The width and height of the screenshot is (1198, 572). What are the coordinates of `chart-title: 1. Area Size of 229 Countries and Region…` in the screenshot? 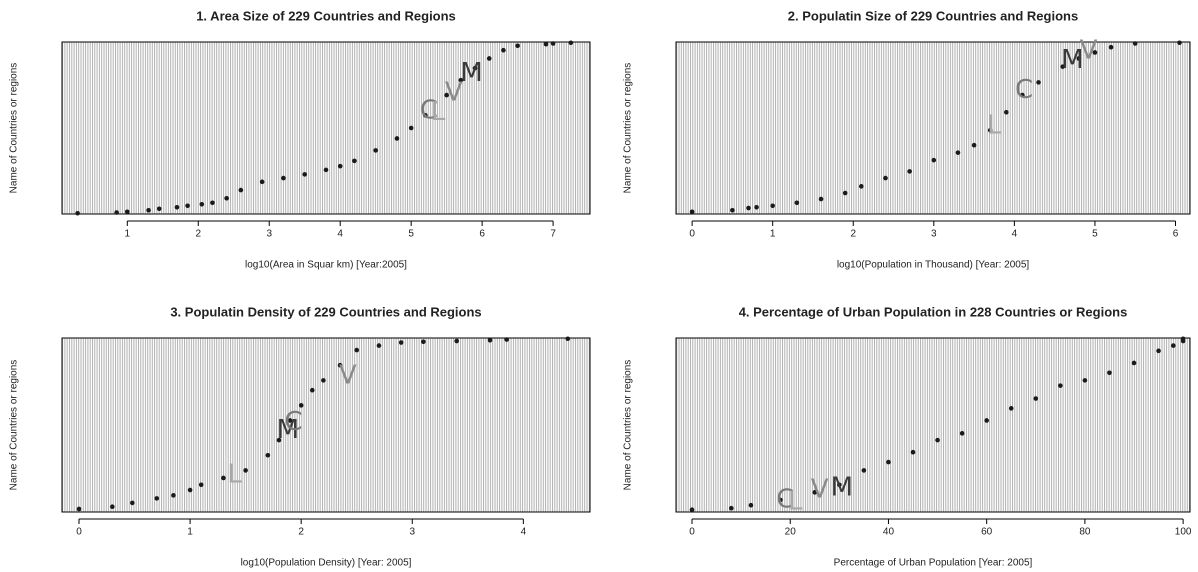 It's located at (326, 15).